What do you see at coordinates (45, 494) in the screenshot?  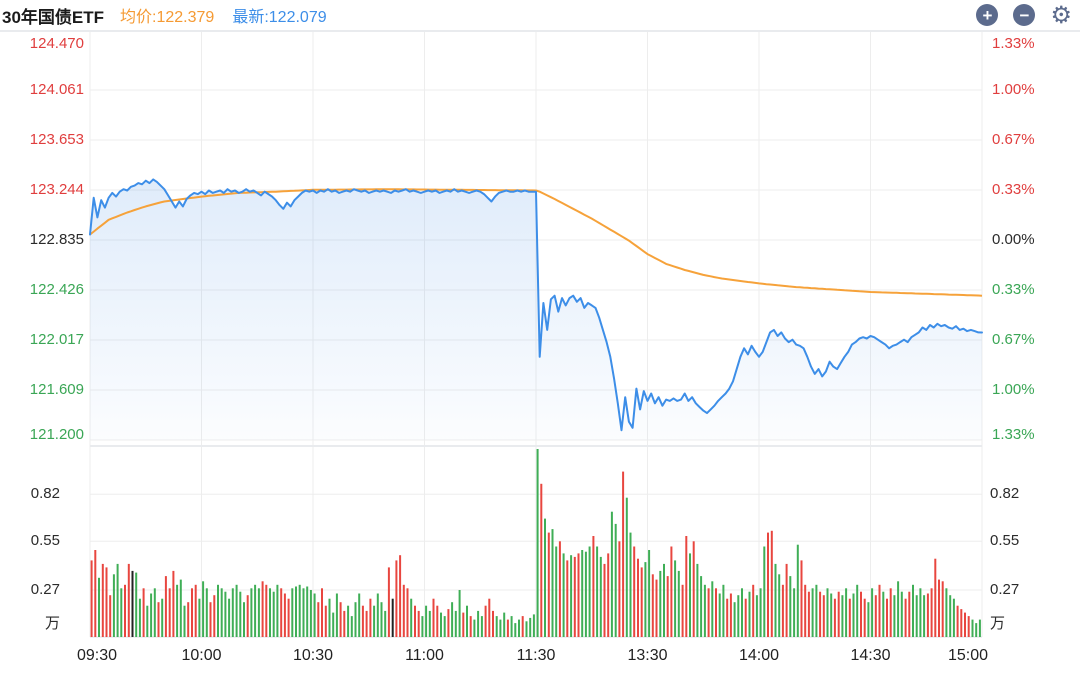 I see `volume-axis-label: 0.82` at bounding box center [45, 494].